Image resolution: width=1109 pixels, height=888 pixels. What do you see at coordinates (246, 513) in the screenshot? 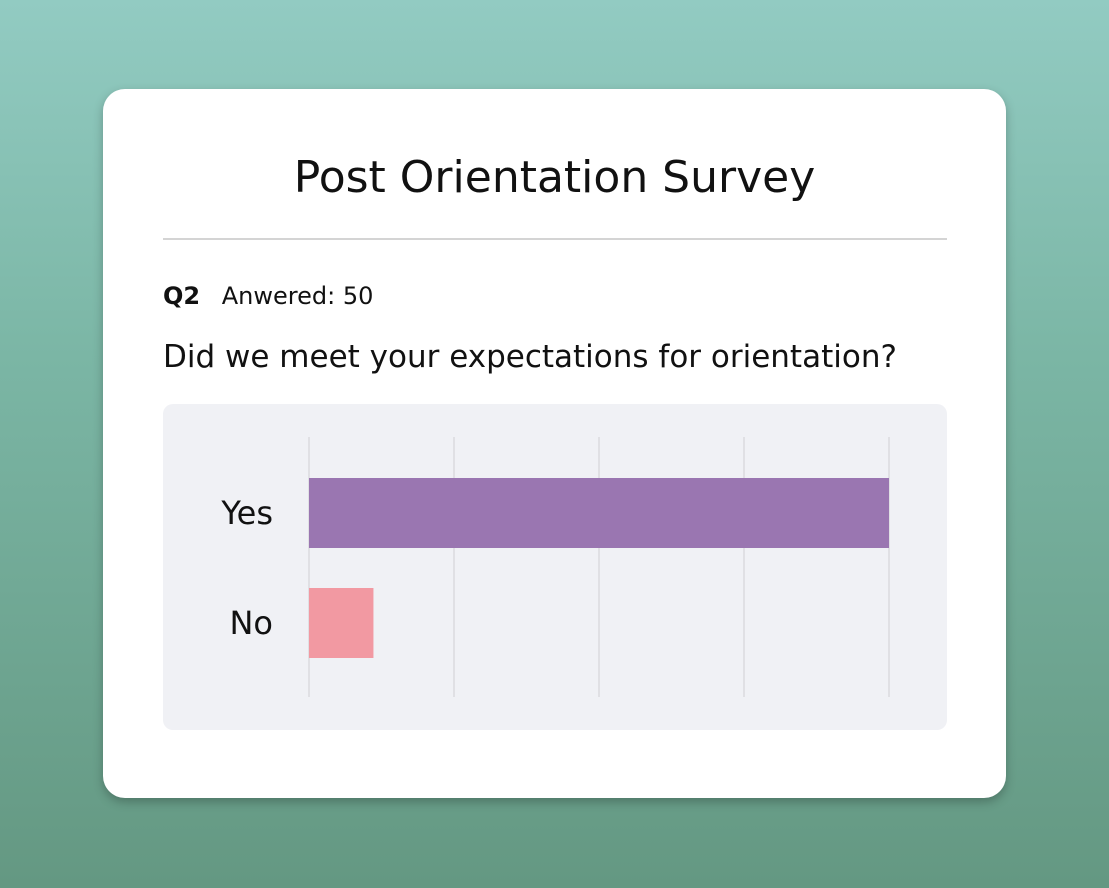
I see `category-label-yes: Yes` at bounding box center [246, 513].